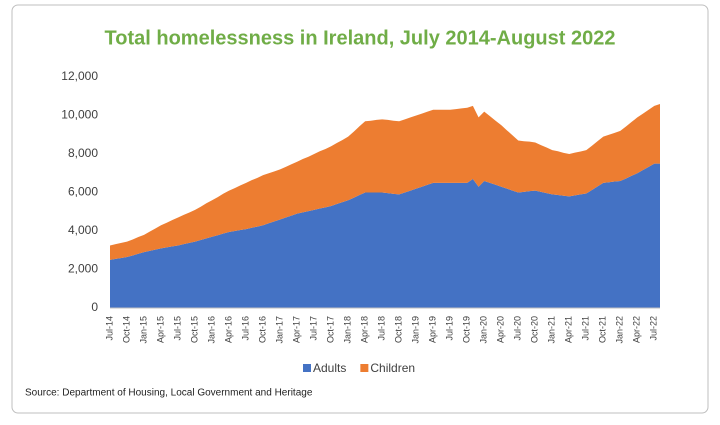 This screenshot has height=425, width=720. Describe the element at coordinates (211, 330) in the screenshot. I see `x-tick-label: Jan-16` at that location.